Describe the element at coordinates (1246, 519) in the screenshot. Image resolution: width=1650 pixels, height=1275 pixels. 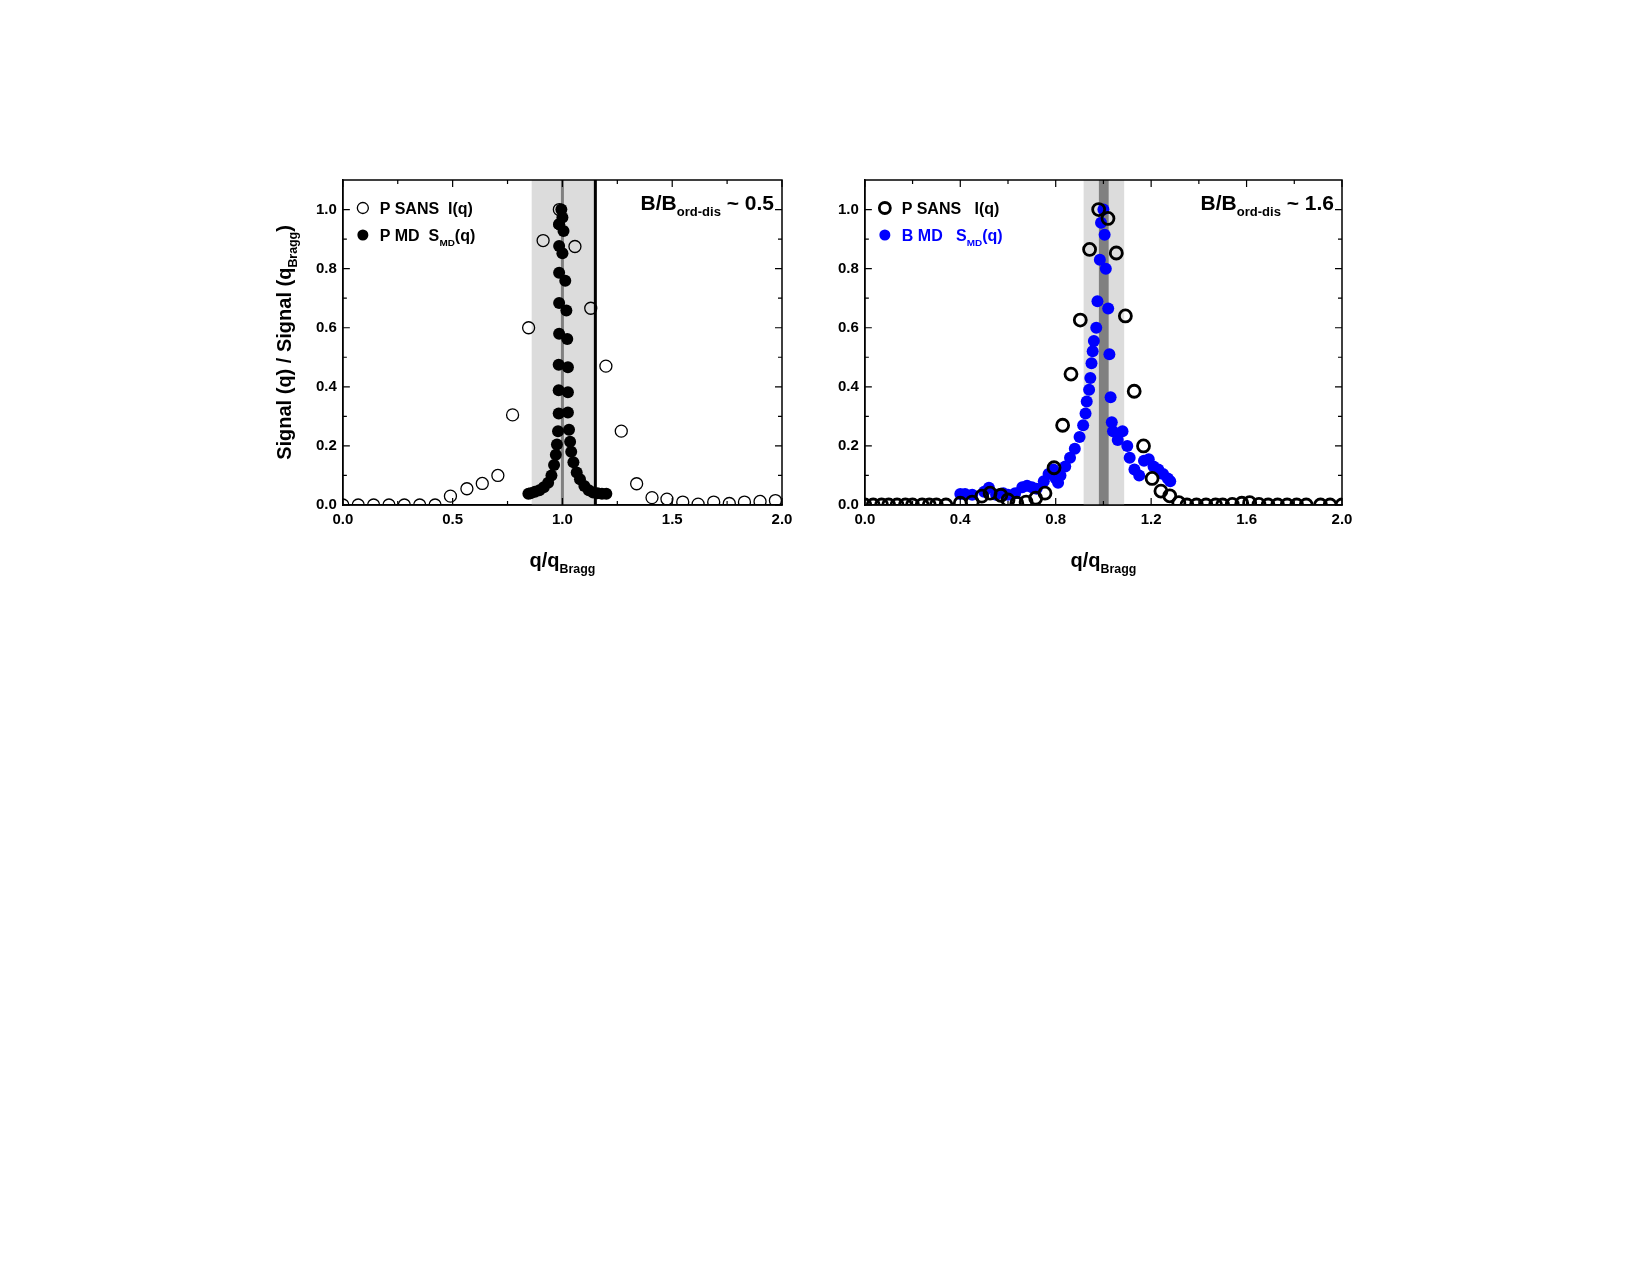
I see `x-tick-label: 1.6` at that location.